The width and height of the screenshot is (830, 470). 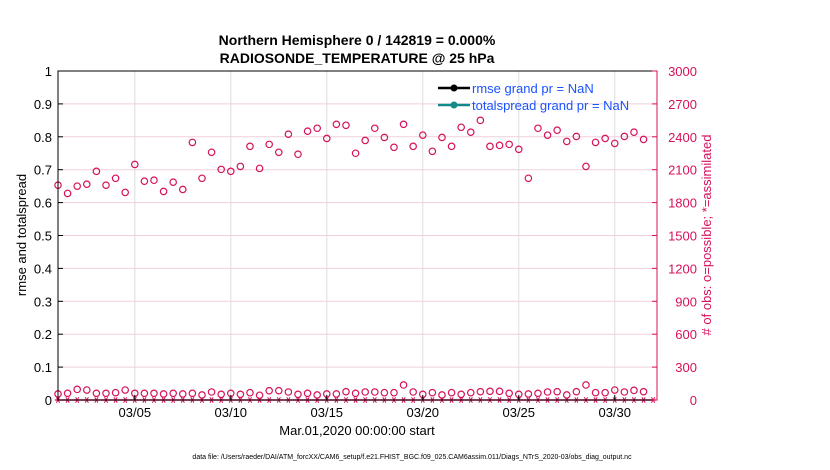 What do you see at coordinates (686, 367) in the screenshot?
I see `y-tick-label-right: 300` at bounding box center [686, 367].